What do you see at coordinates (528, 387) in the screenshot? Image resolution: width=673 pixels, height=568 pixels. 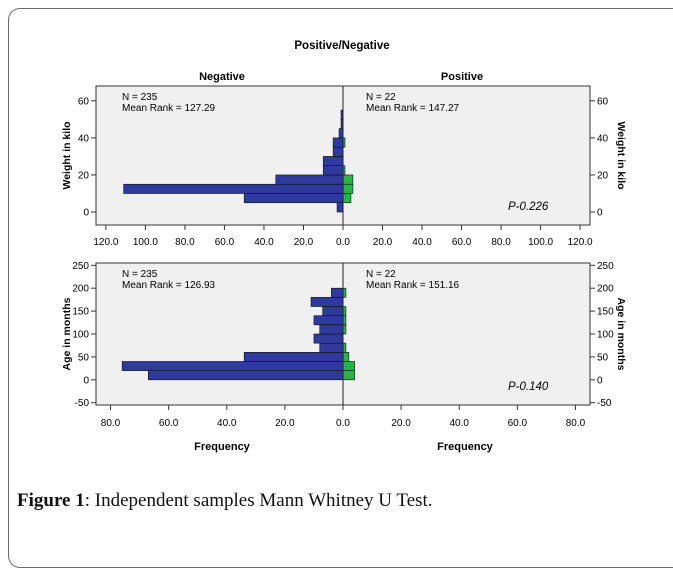 I see `p-value-label: P-0.140` at bounding box center [528, 387].